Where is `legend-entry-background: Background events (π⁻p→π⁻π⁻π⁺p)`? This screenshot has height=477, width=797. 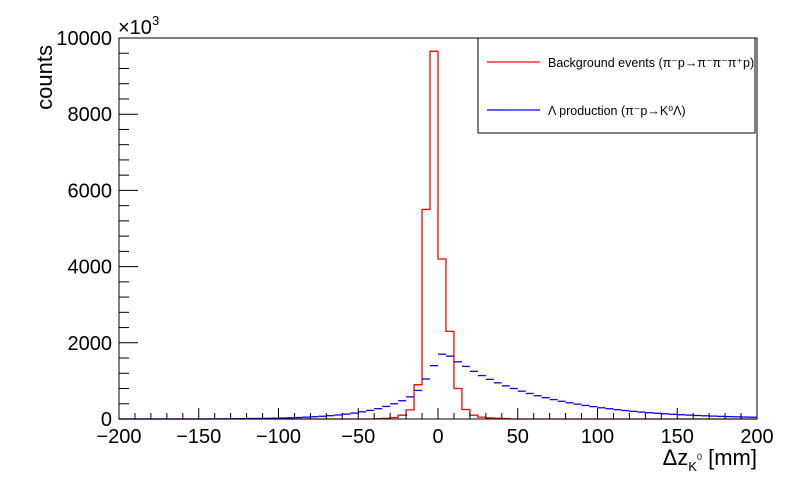
legend-entry-background: Background events (π⁻p→π⁻π⁻π⁺p) is located at coordinates (651, 63).